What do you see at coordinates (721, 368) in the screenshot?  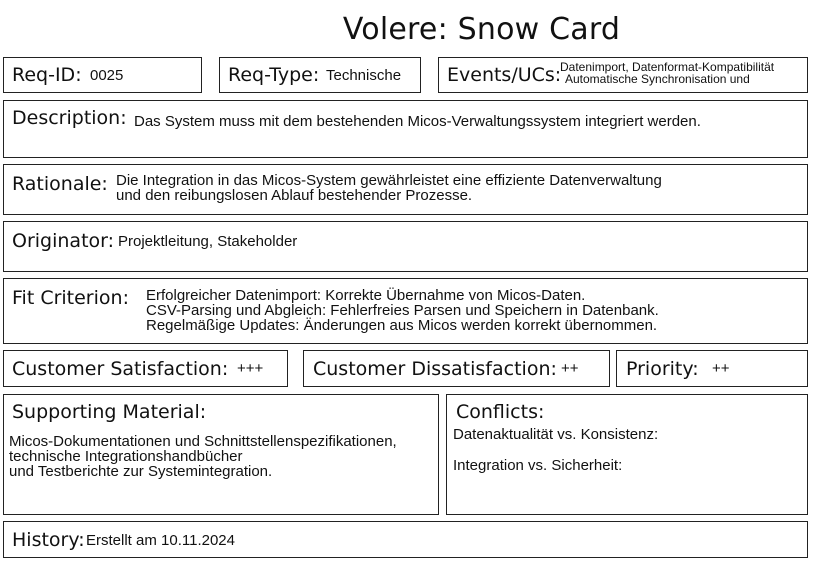 I see `priority-value: ++` at bounding box center [721, 368].